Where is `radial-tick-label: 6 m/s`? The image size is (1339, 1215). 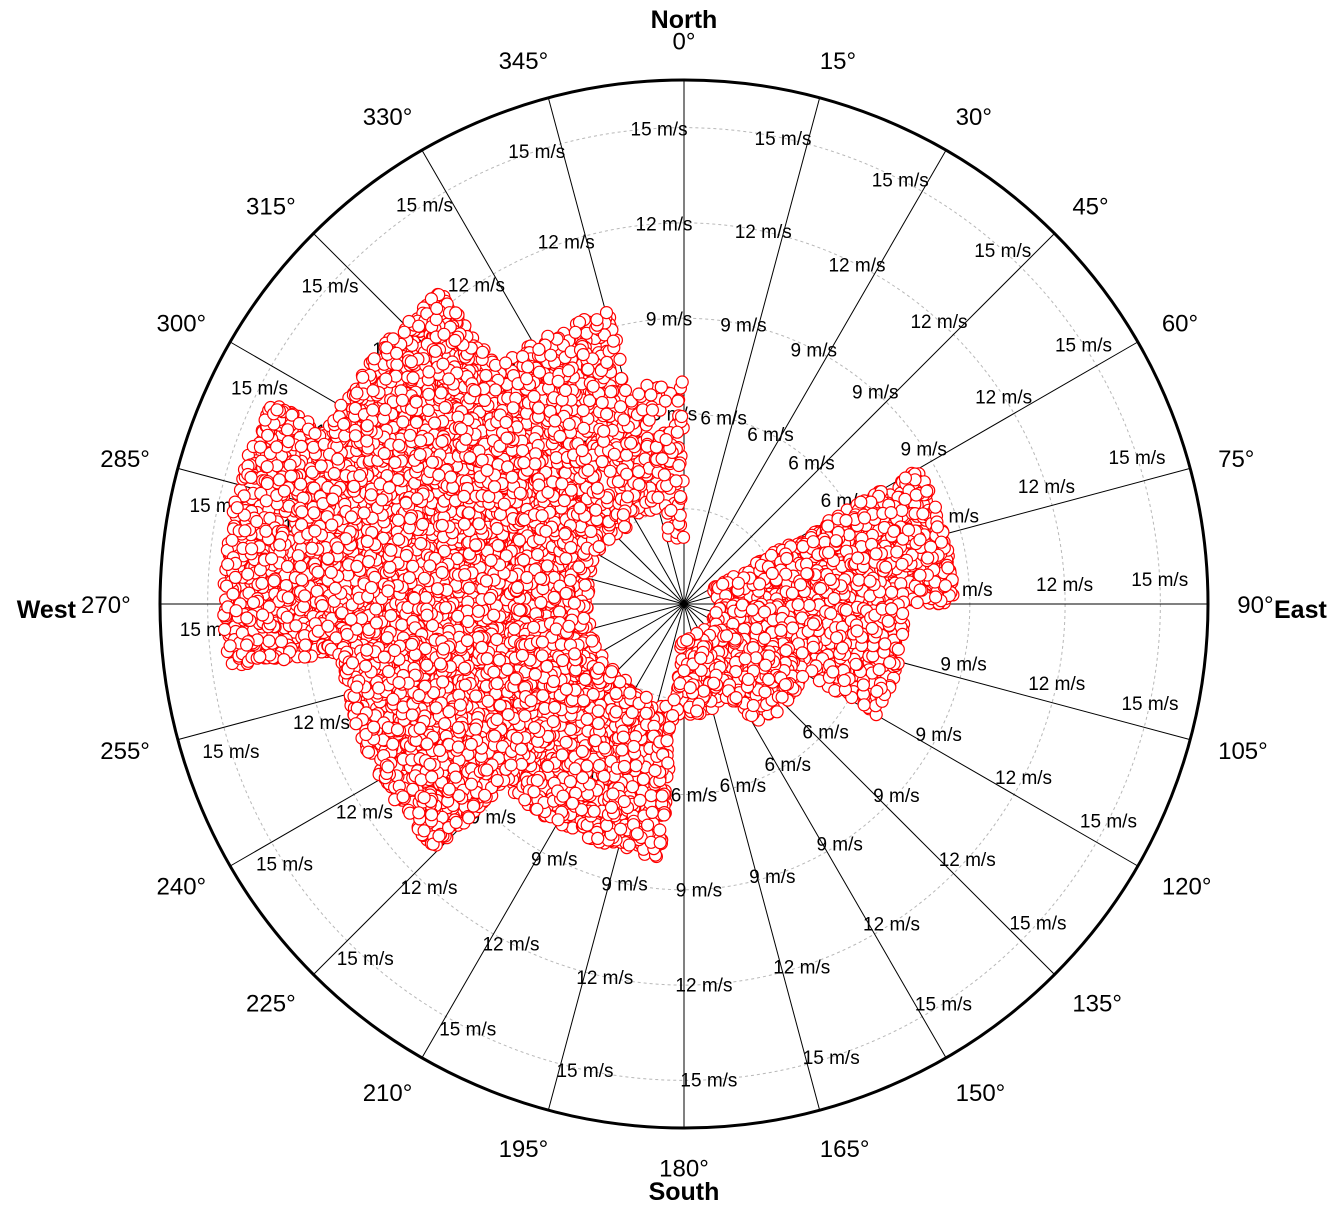
radial-tick-label: 6 m/s is located at coordinates (825, 732).